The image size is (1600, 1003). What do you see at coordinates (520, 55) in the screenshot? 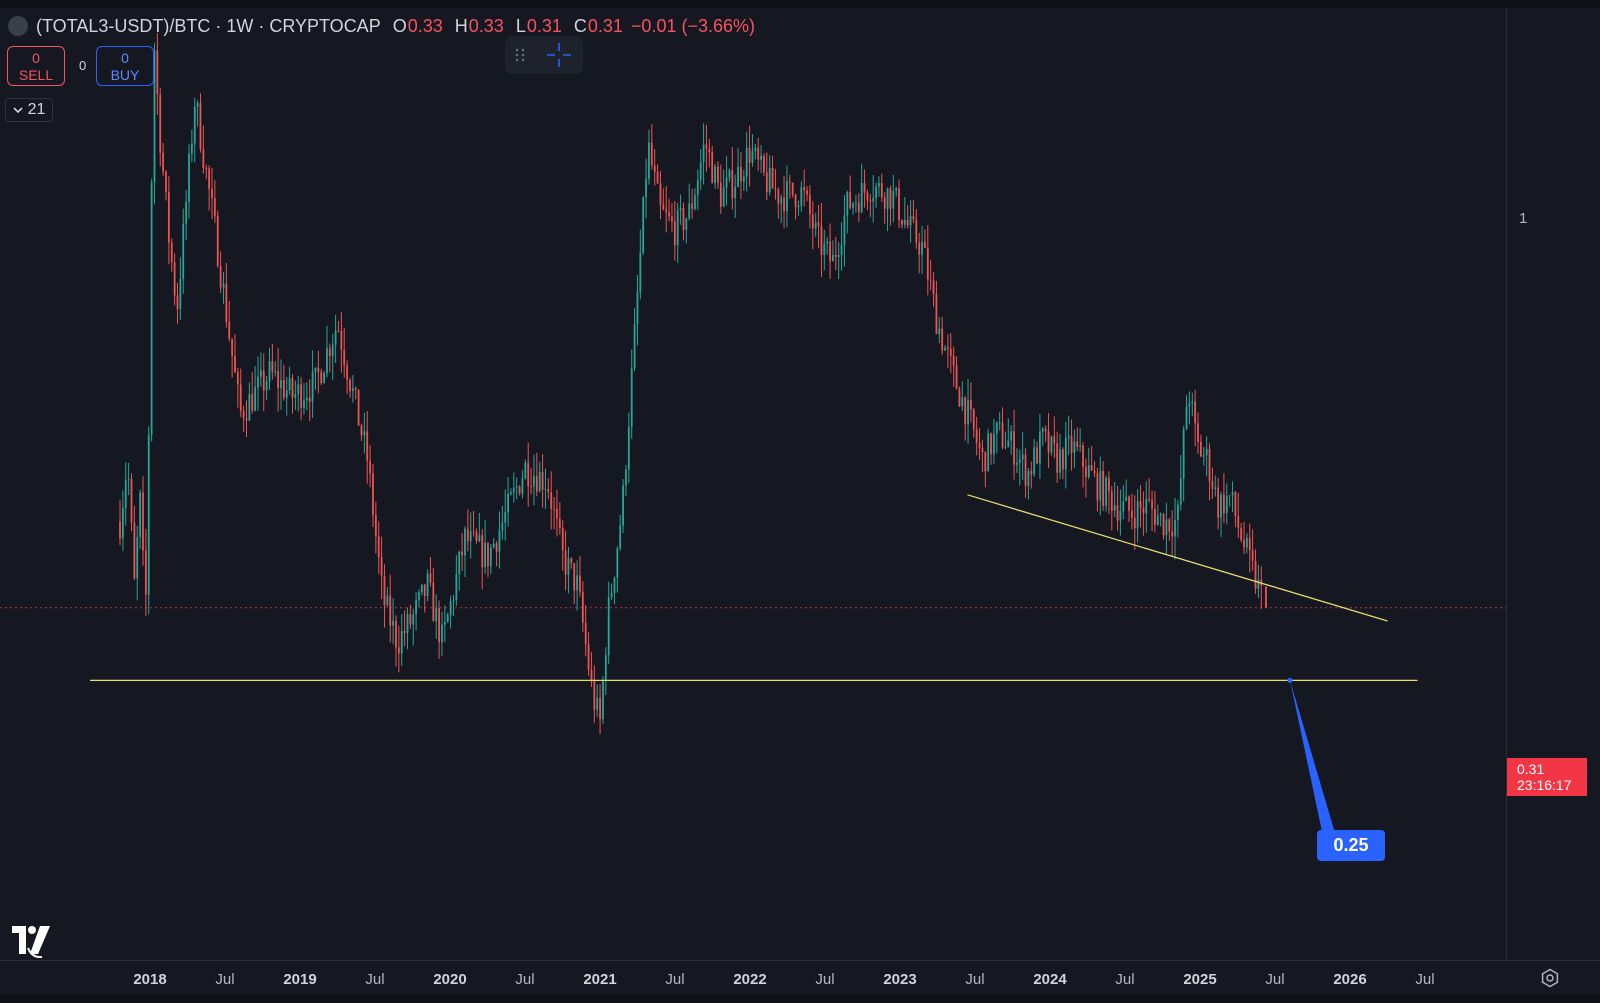
I see `drag-handle-icon` at bounding box center [520, 55].